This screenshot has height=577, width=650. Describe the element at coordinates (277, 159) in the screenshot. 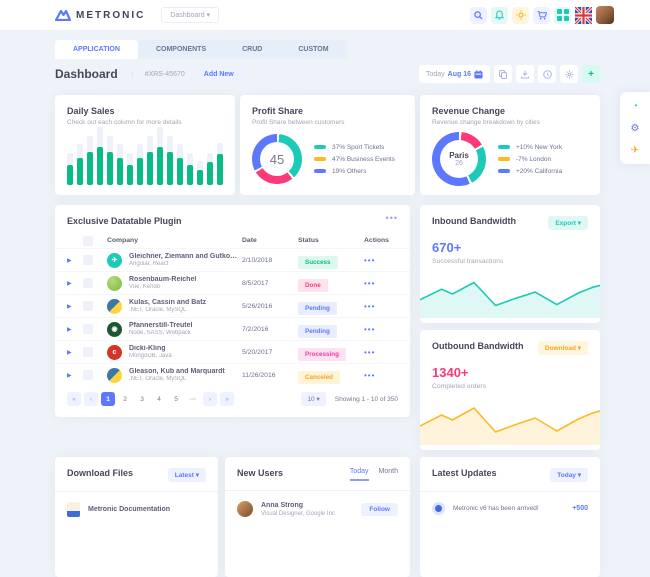

I see `profit-share-donut-chart: 45` at that location.